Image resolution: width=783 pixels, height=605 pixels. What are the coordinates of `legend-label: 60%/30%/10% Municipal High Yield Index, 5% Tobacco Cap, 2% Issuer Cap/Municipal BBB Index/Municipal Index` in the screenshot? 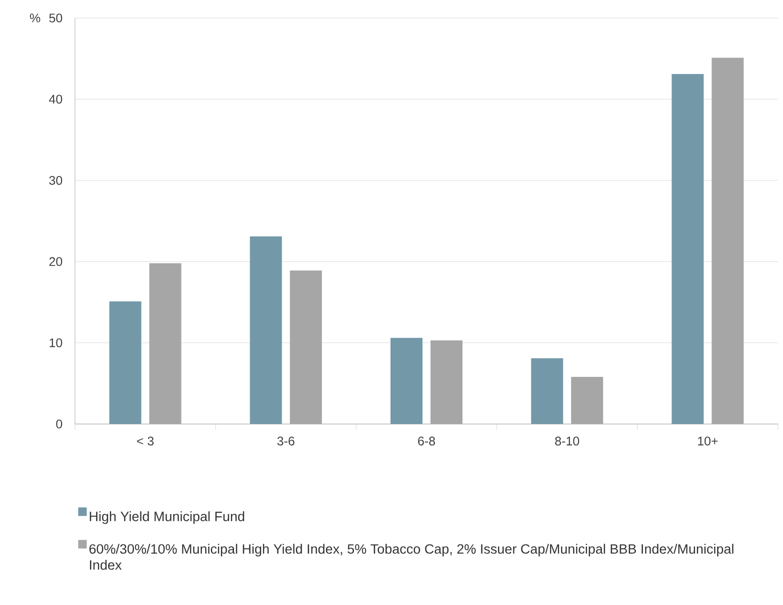 It's located at (411, 557).